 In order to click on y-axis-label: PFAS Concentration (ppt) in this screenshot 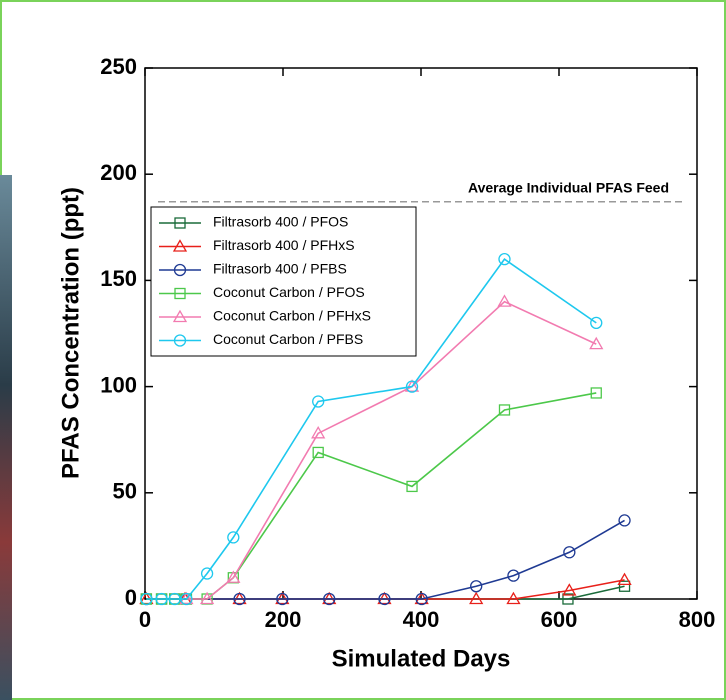, I will do `click(70, 333)`.